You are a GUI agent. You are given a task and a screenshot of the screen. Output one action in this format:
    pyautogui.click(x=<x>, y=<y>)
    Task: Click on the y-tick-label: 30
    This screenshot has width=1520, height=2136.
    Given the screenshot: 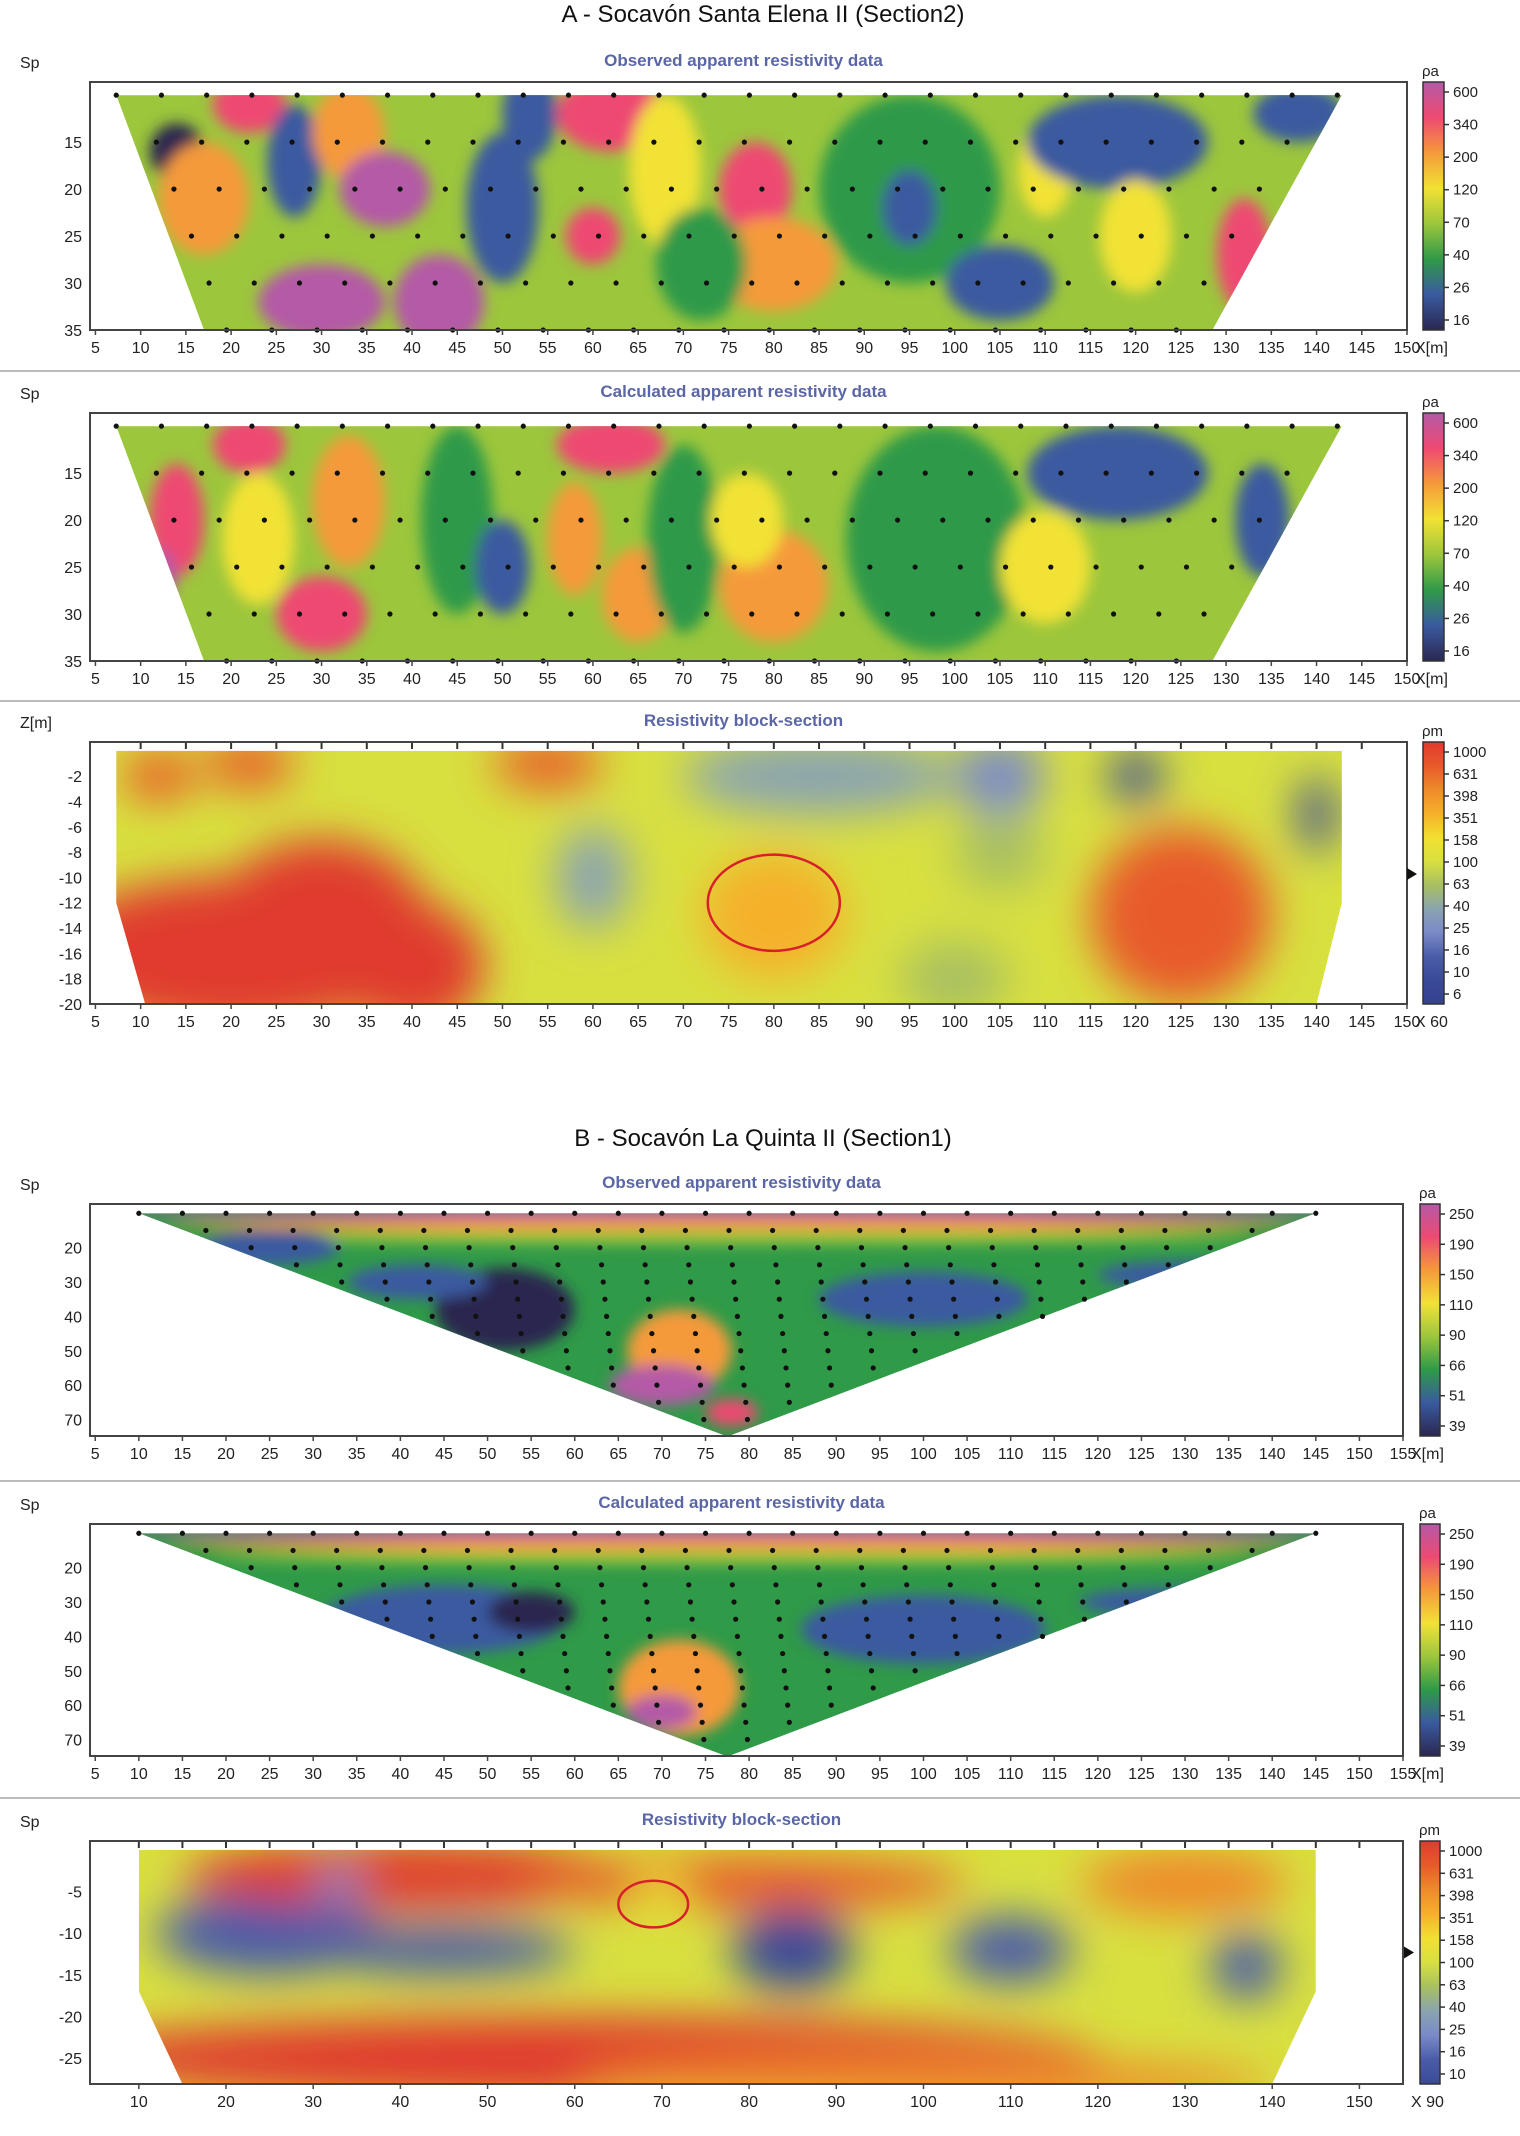 What is the action you would take?
    pyautogui.click(x=73, y=284)
    